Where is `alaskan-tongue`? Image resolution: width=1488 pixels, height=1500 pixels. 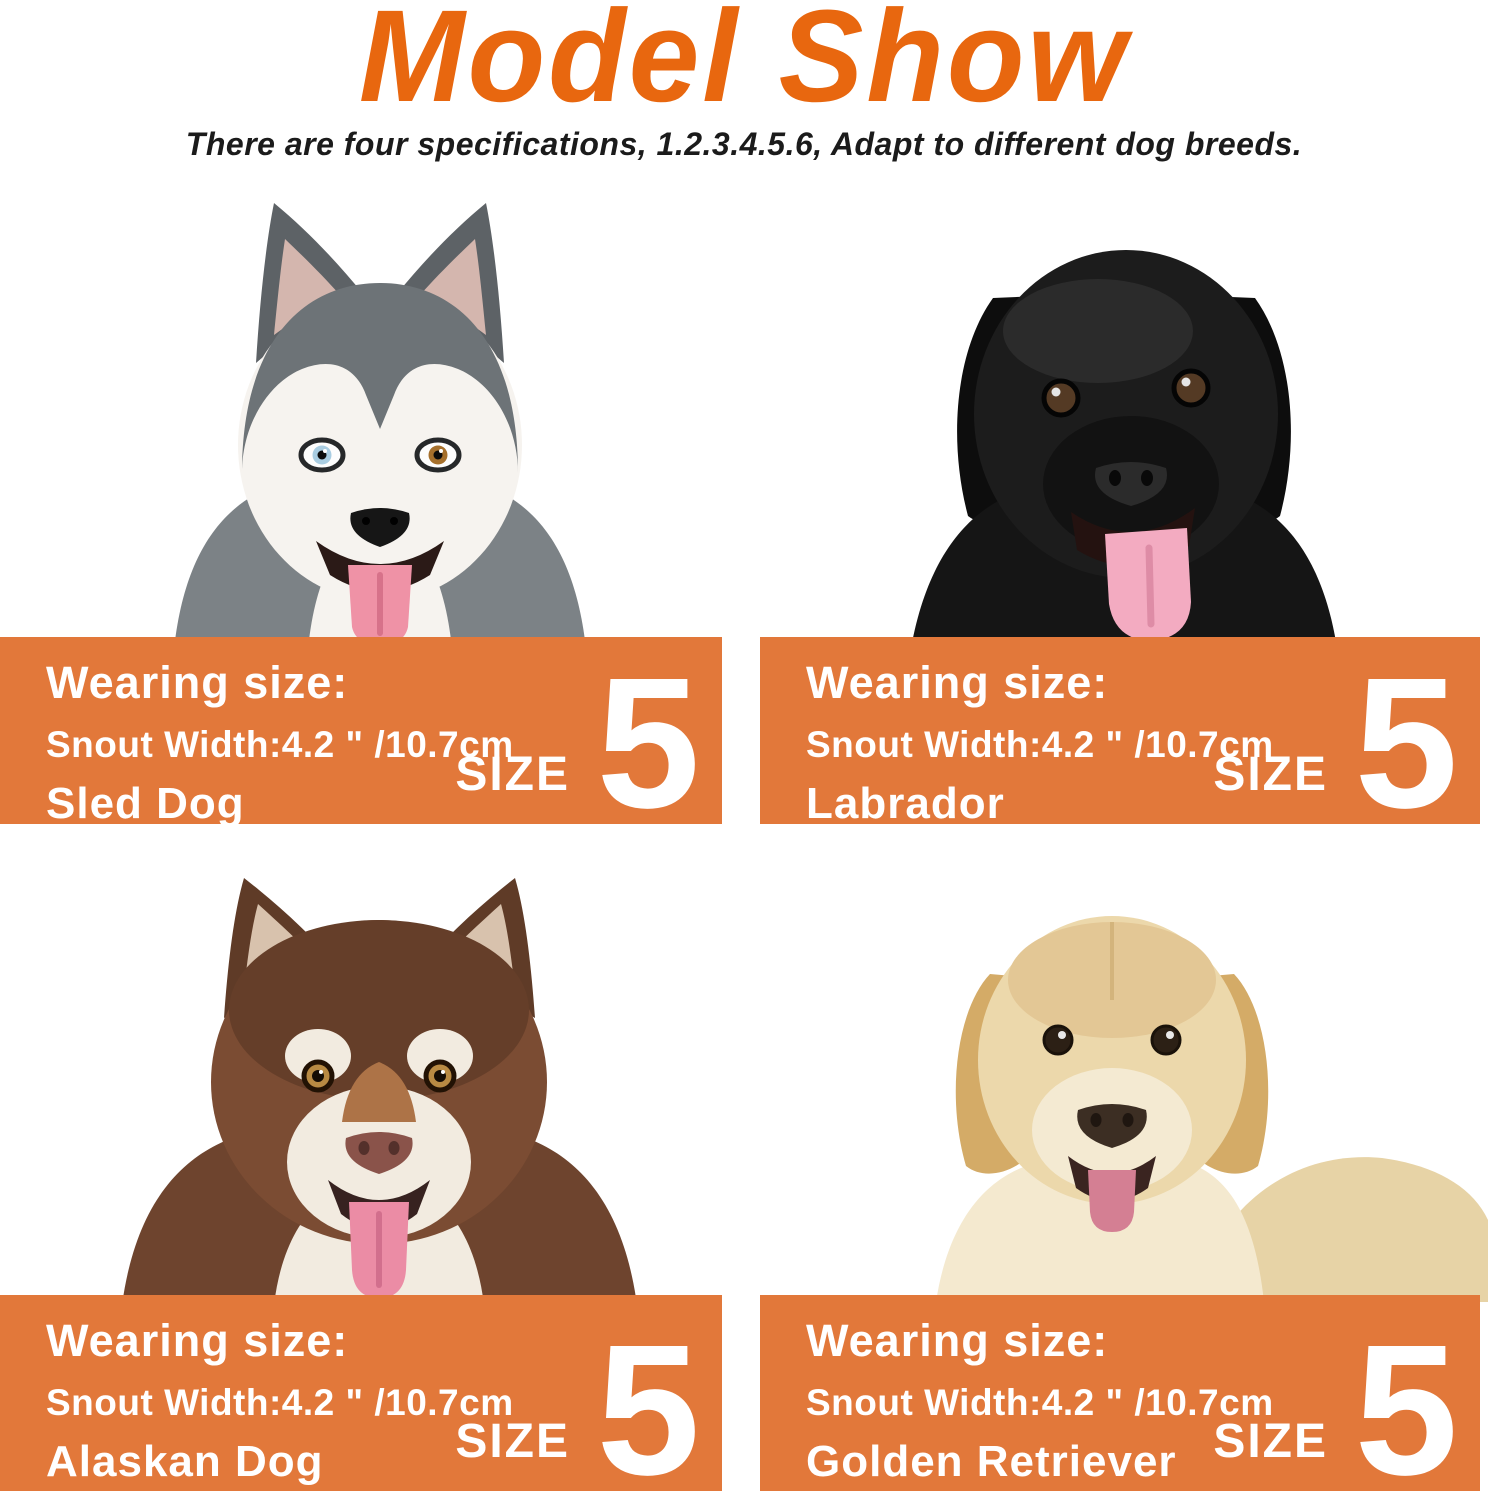
alaskan-tongue is located at coordinates (379, 1250).